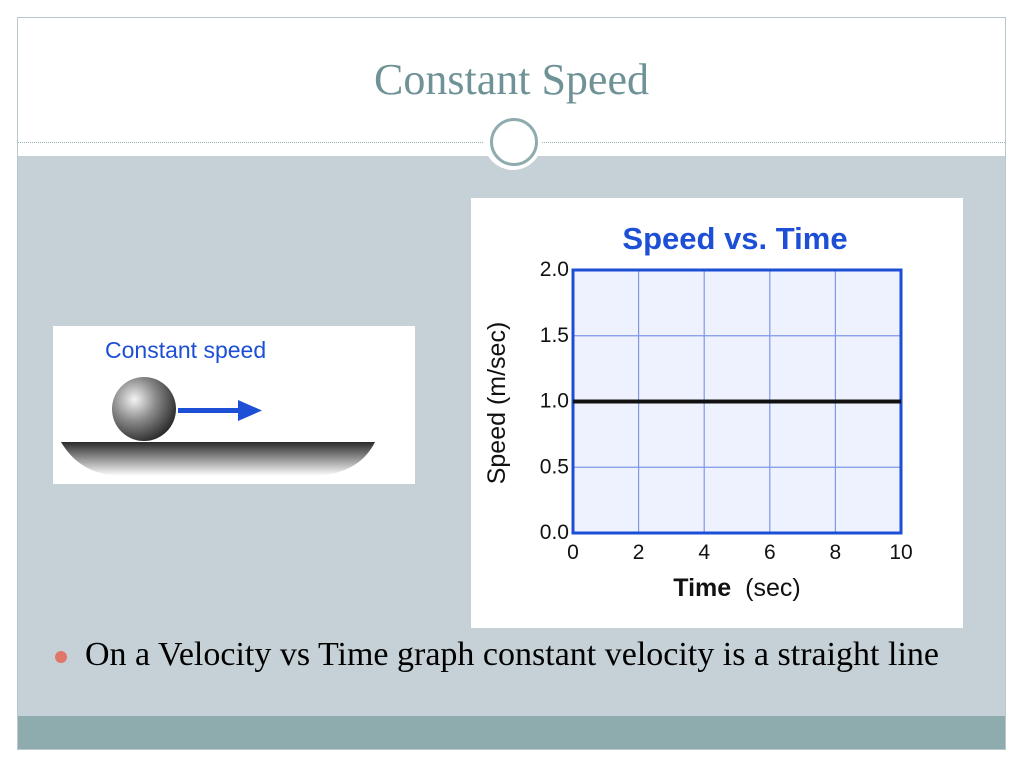 The height and width of the screenshot is (768, 1024). Describe the element at coordinates (554, 335) in the screenshot. I see `y-tick-label: 1.5` at that location.